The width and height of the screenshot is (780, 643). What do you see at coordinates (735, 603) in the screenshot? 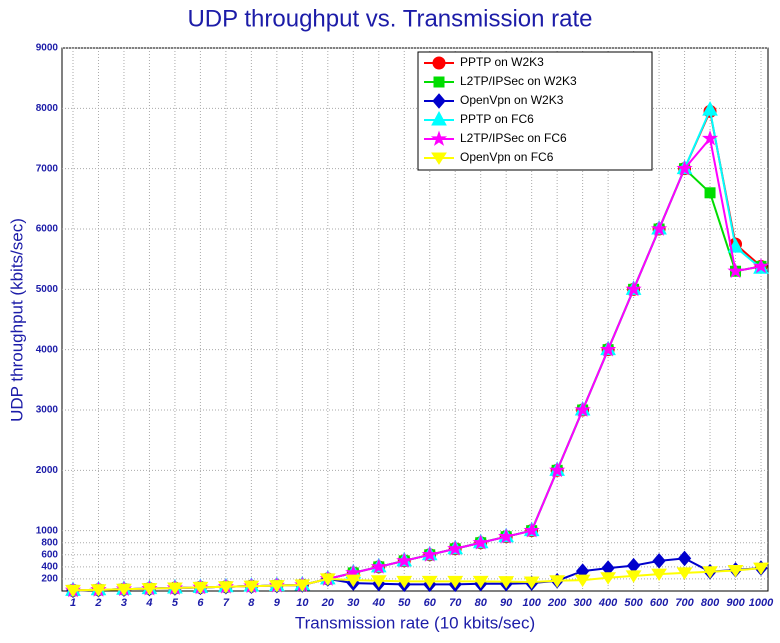
I see `x-tick-label: 900` at bounding box center [735, 603].